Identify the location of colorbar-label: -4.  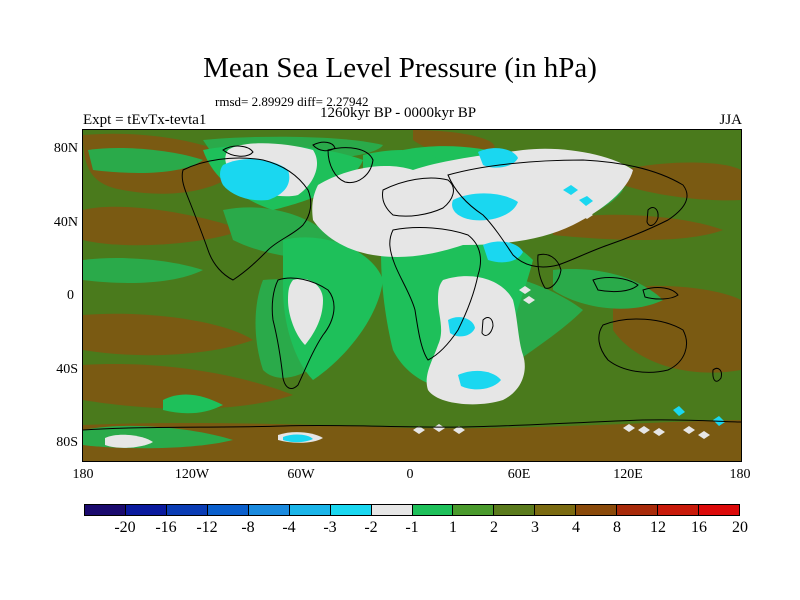
(289, 527).